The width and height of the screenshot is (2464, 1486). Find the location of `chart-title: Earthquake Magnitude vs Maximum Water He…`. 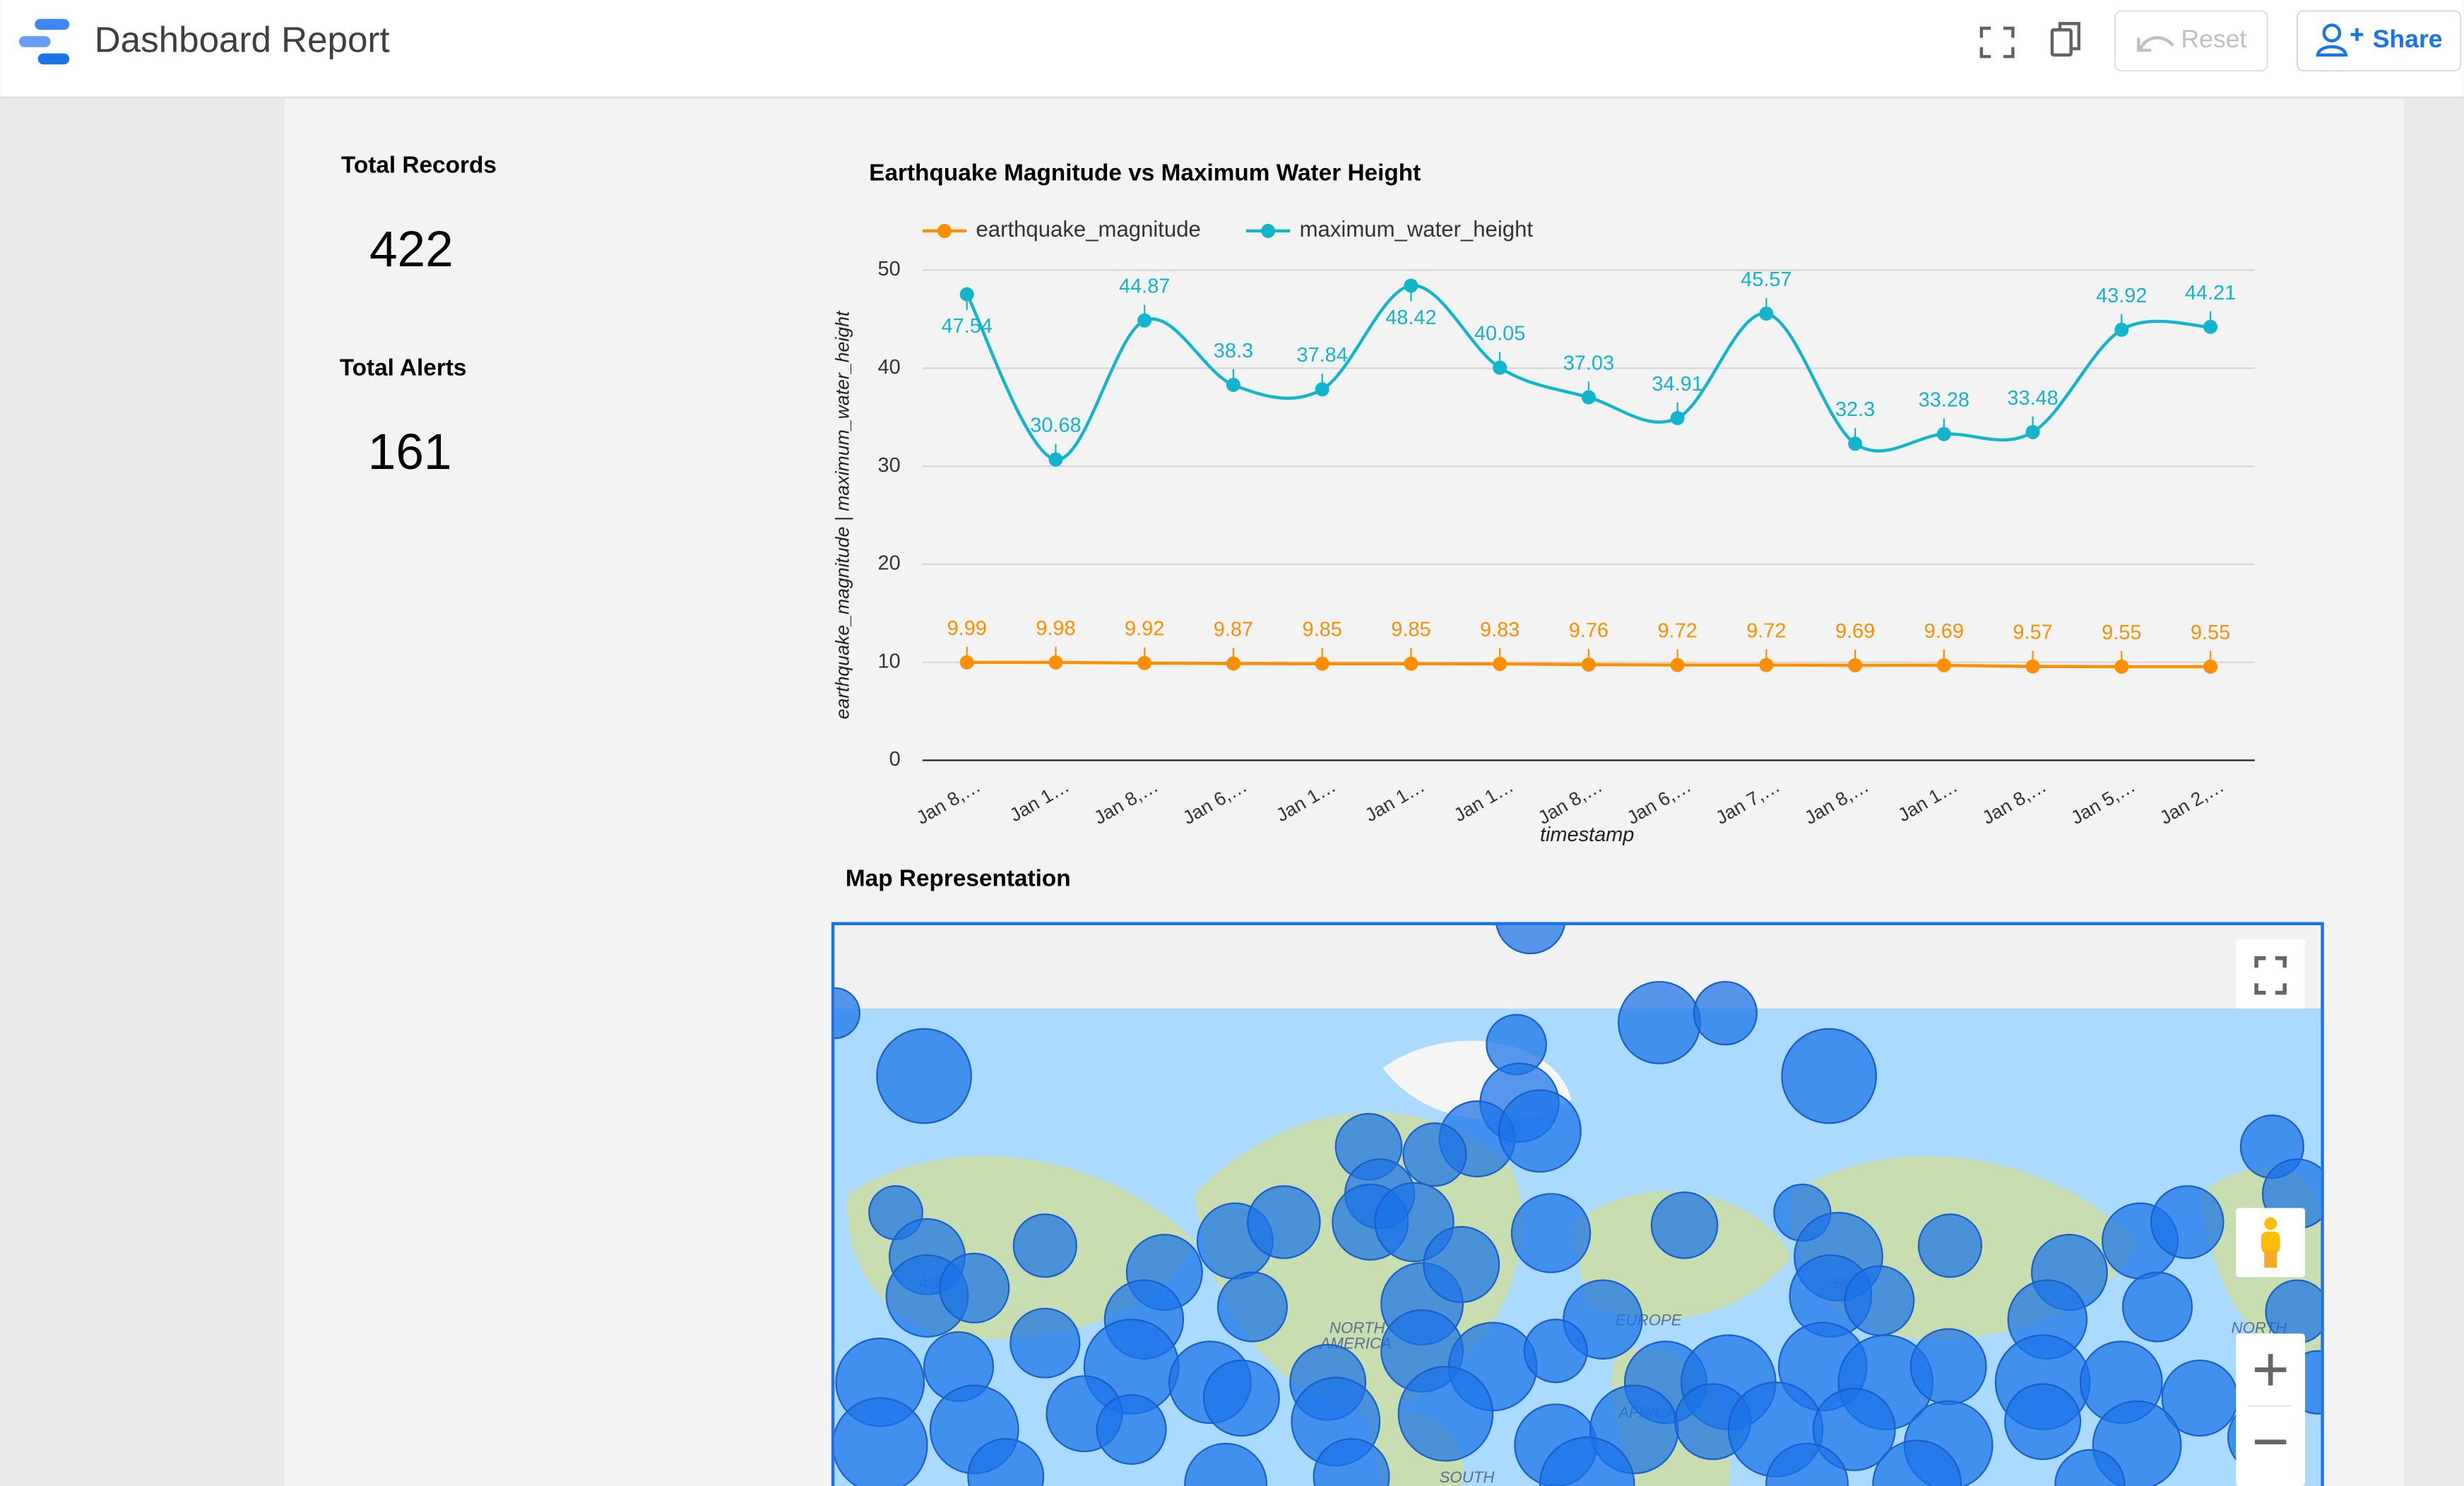

chart-title: Earthquake Magnitude vs Maximum Water He… is located at coordinates (1145, 173).